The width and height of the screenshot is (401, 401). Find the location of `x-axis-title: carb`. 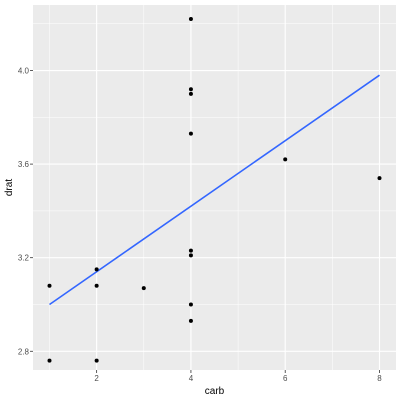

x-axis-title: carb is located at coordinates (215, 391).